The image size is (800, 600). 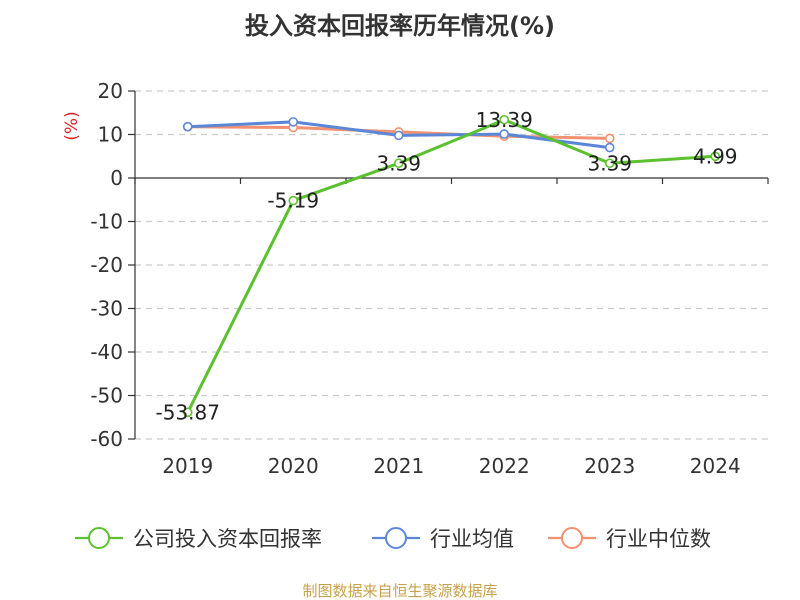 What do you see at coordinates (116, 178) in the screenshot?
I see `y-tick-label: 0` at bounding box center [116, 178].